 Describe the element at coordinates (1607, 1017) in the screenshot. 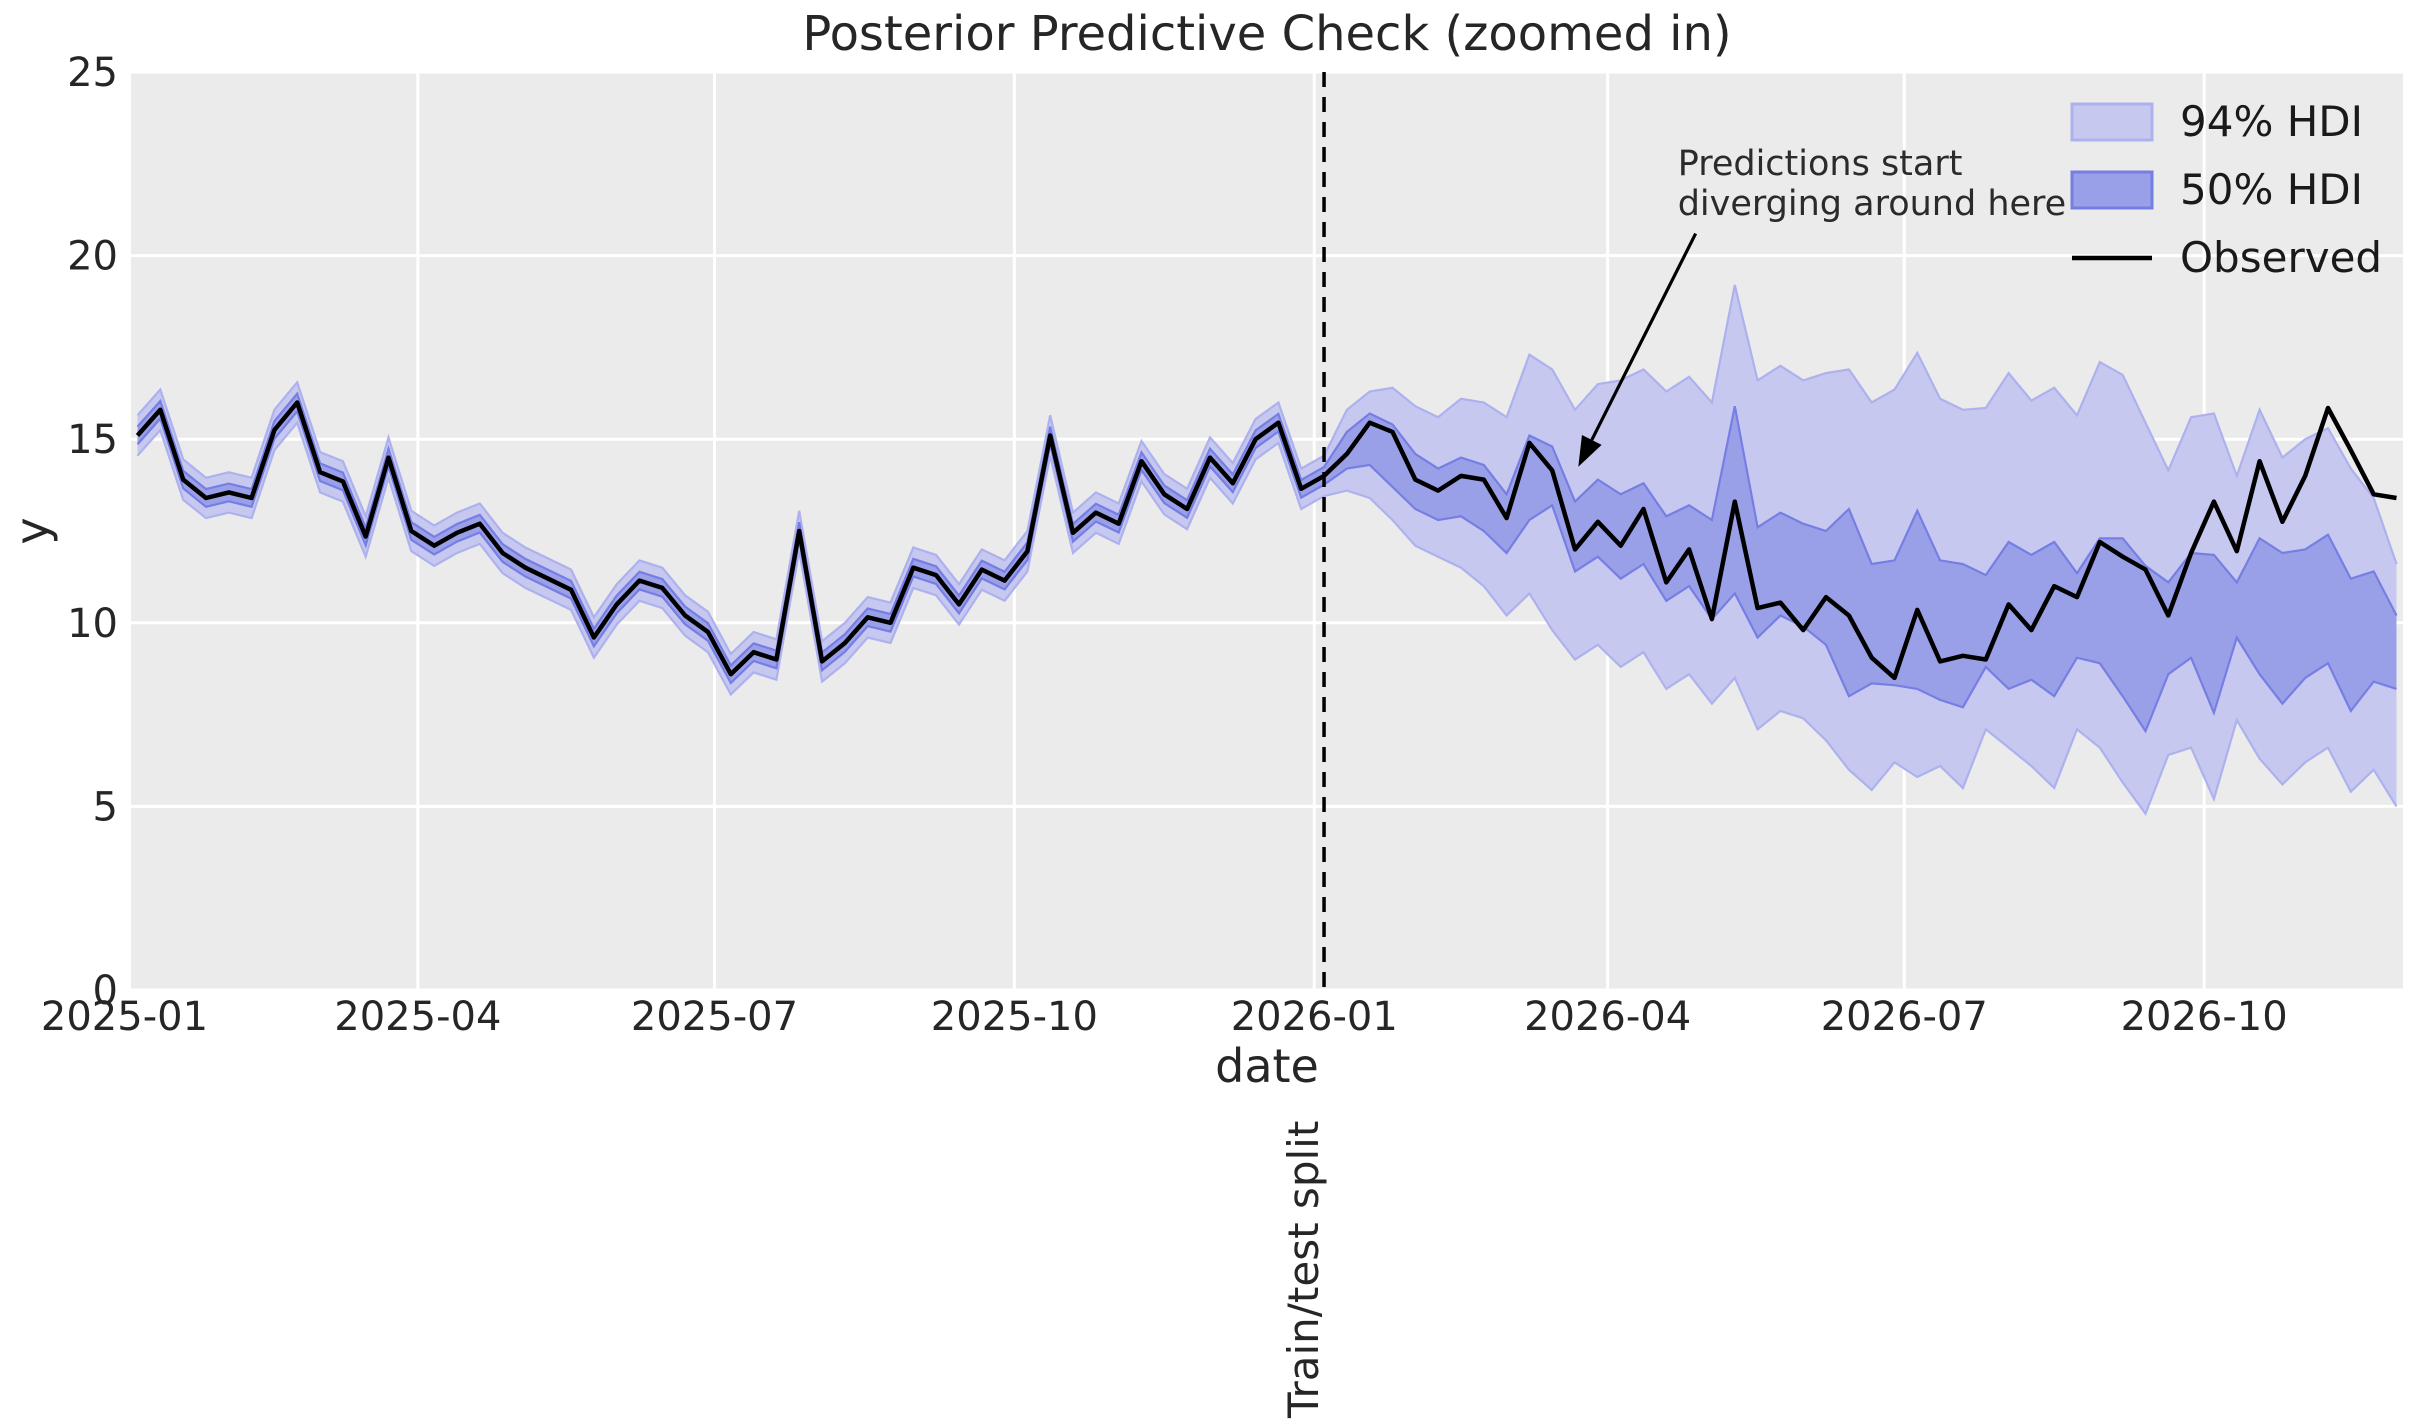

I see `x-tick-label: 2026-04` at that location.